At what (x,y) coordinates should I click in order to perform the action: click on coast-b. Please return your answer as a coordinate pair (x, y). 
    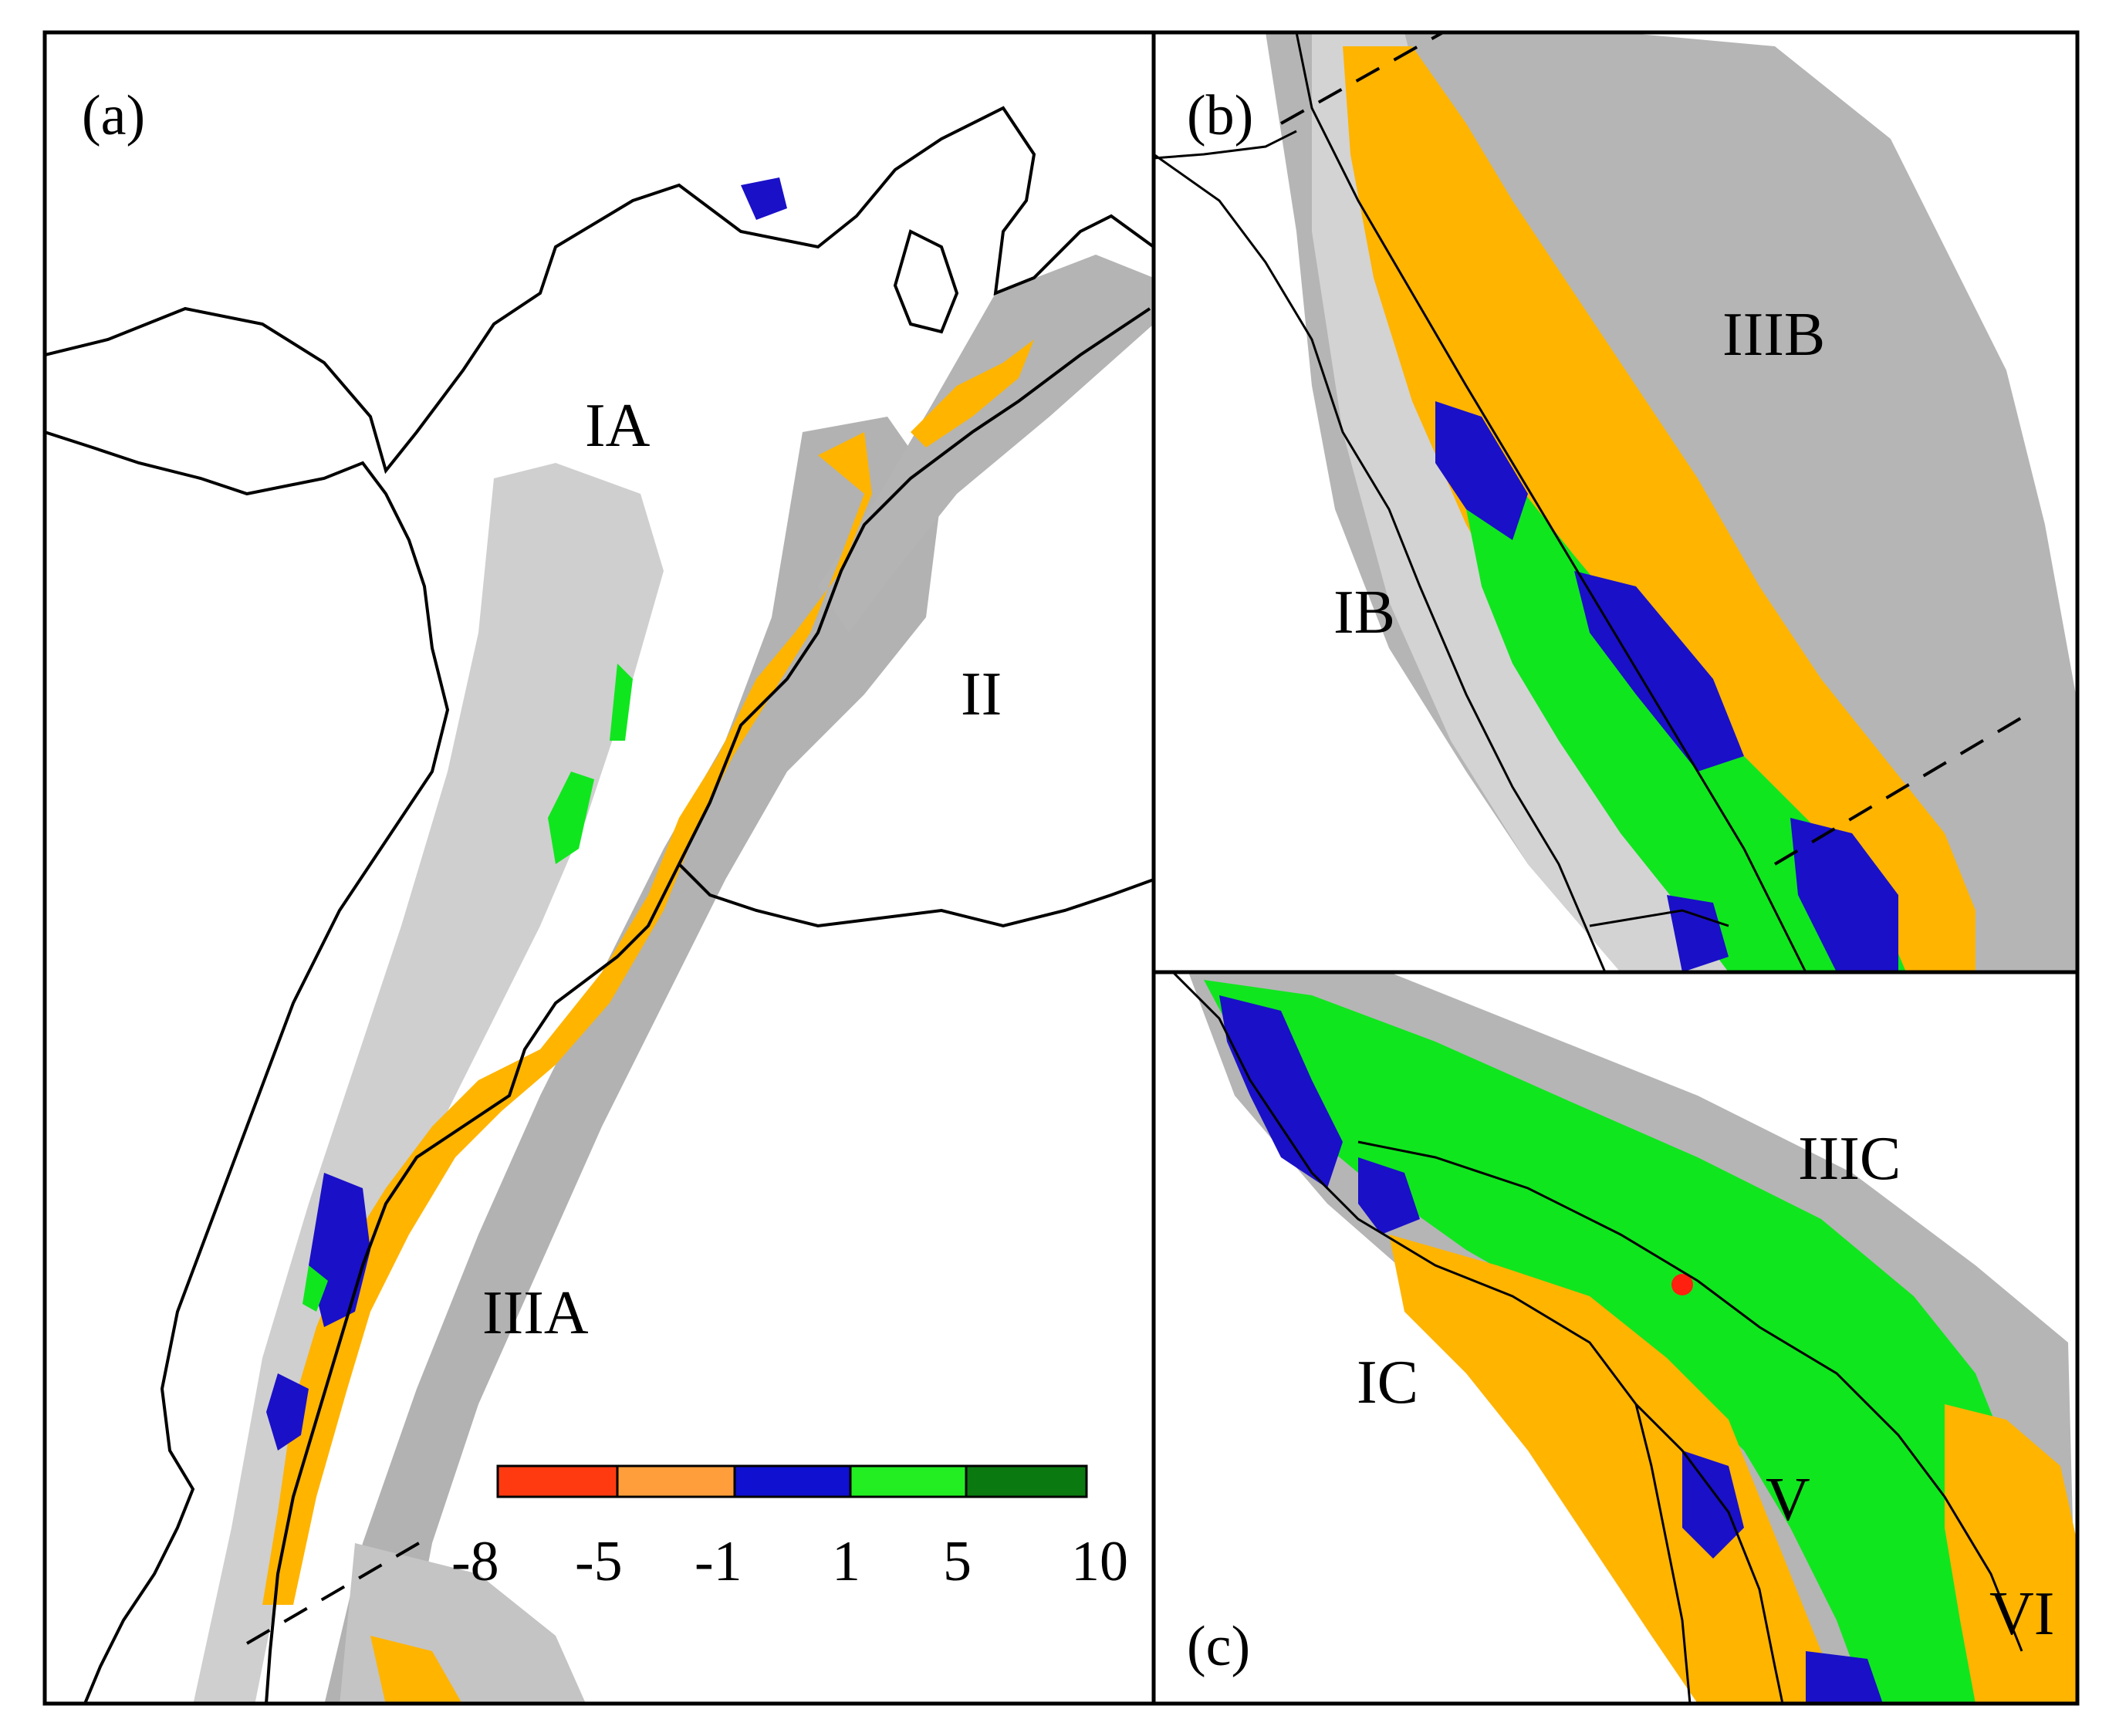
    Looking at the image, I should click on (1380, 562).